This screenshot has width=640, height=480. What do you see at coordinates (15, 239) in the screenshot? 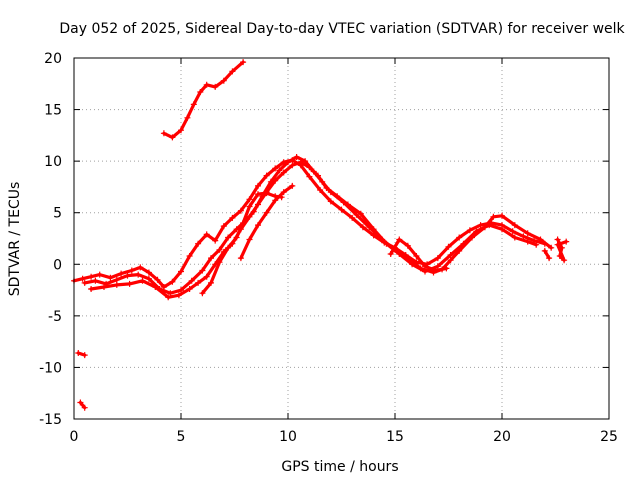
I see `y-axis-label: SDTVAR / TECUs` at bounding box center [15, 239].